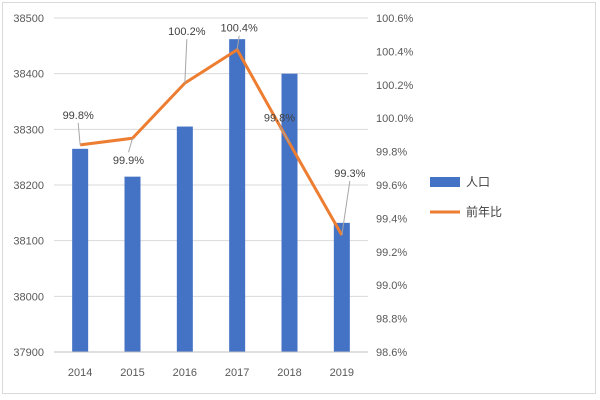 Image resolution: width=600 pixels, height=400 pixels. I want to click on y-right-tick-label: 100.2%, so click(395, 86).